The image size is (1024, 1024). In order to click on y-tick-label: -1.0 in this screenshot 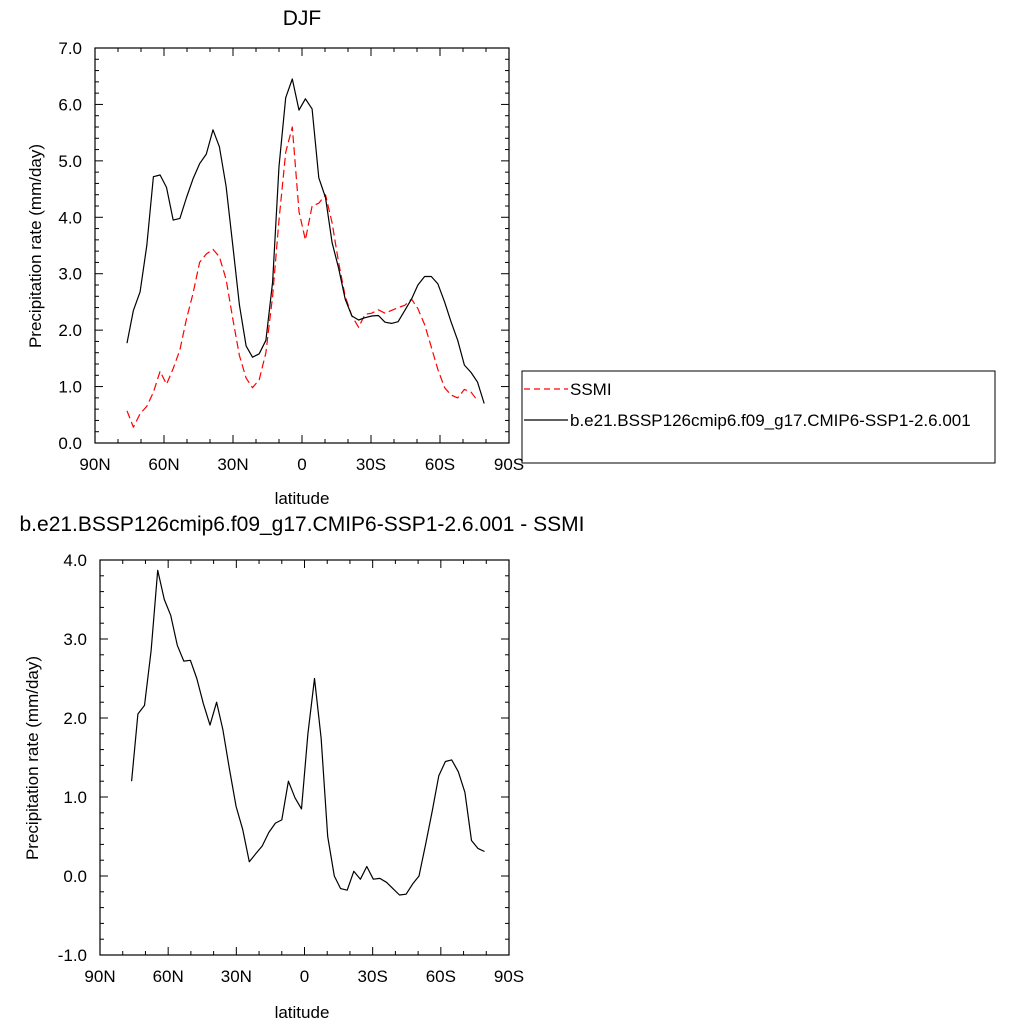, I will do `click(72, 955)`.